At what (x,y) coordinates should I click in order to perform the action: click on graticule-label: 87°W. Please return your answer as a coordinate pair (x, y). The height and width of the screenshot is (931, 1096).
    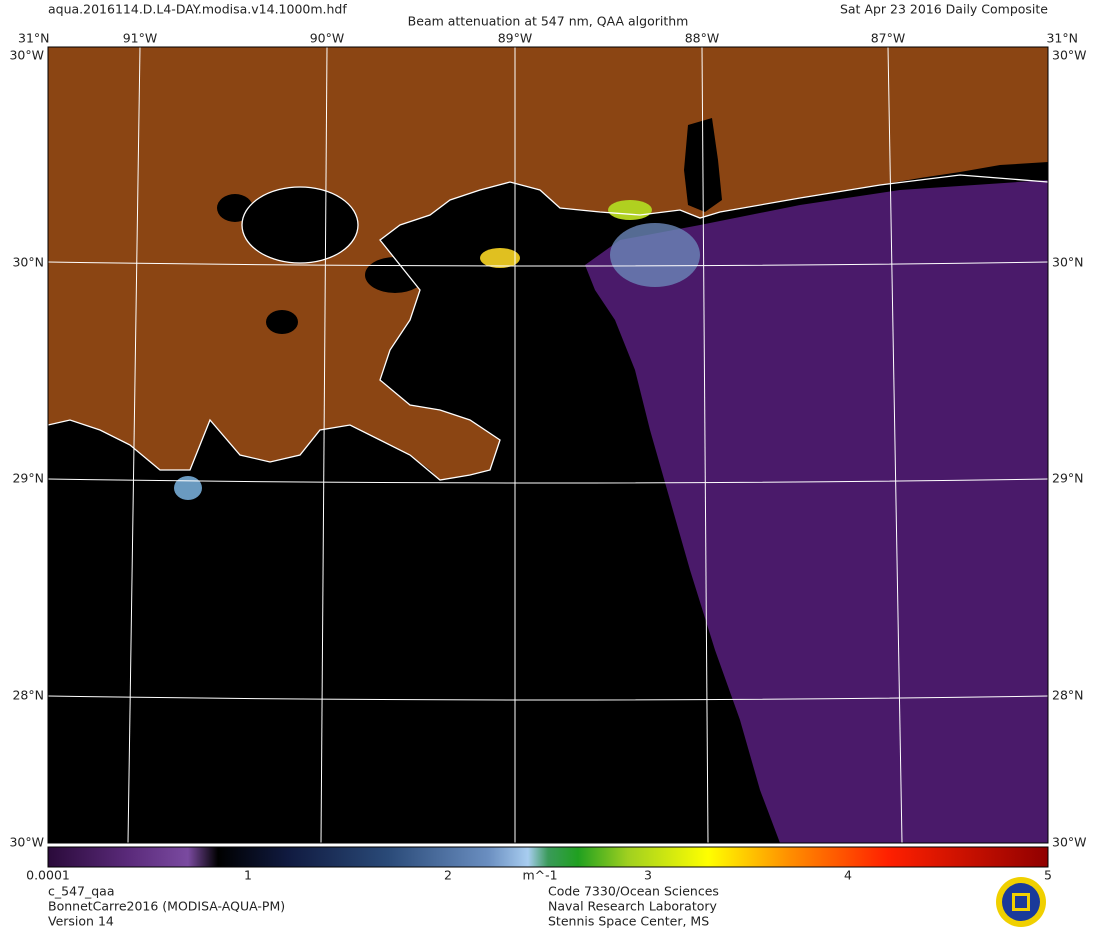
    Looking at the image, I should click on (888, 38).